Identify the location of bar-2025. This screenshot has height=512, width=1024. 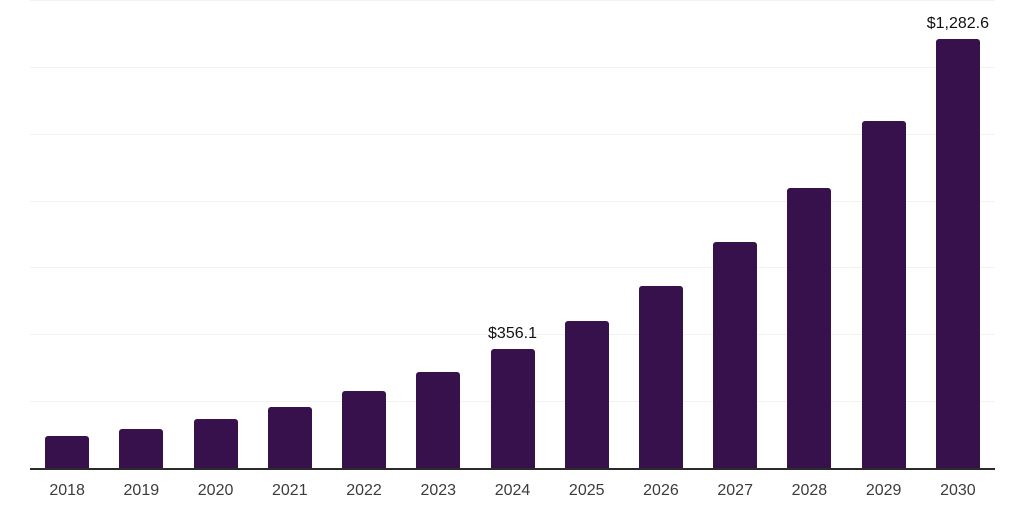
(586, 394).